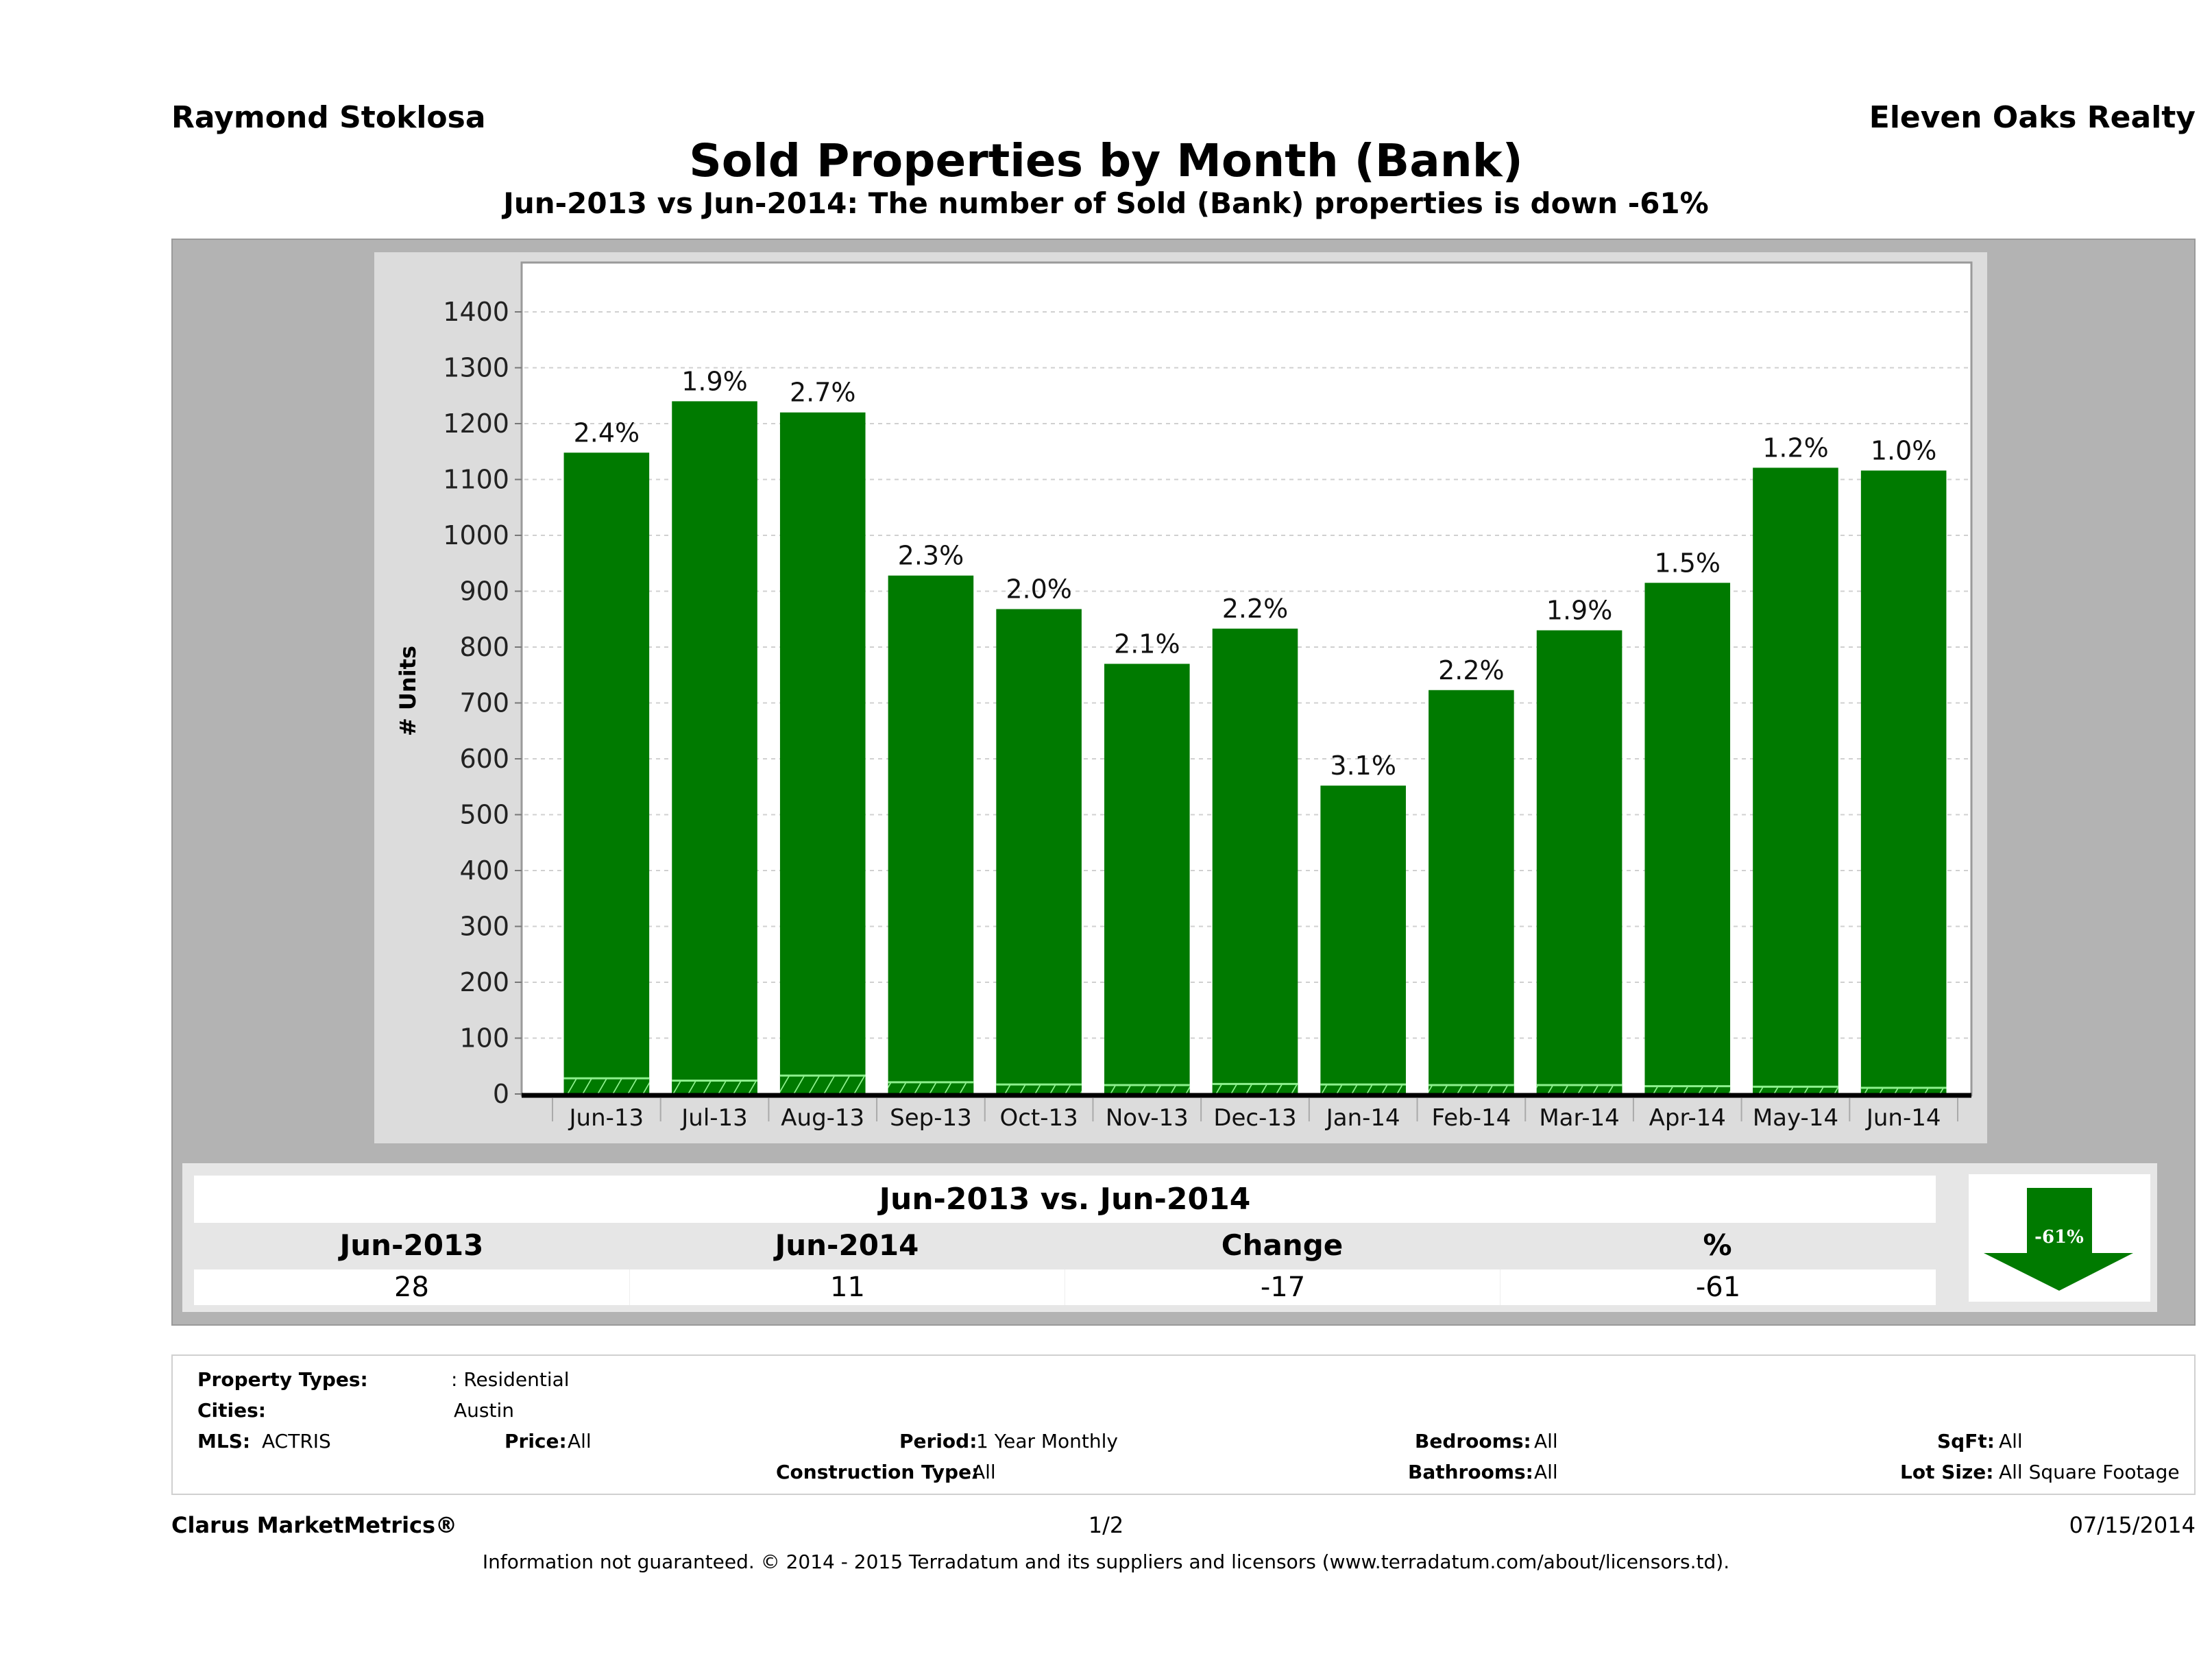  I want to click on x-tick-label: Jun-14, so click(1903, 1118).